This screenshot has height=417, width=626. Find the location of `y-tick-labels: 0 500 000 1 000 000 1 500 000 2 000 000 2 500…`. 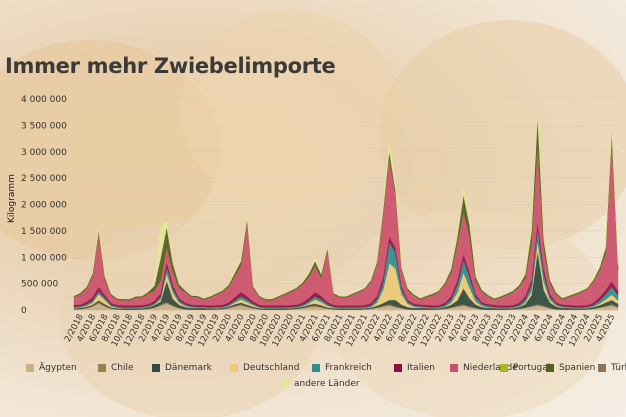

y-tick-labels: 0 500 000 1 000 000 1 500 000 2 000 000 2 500… is located at coordinates (44, 205).